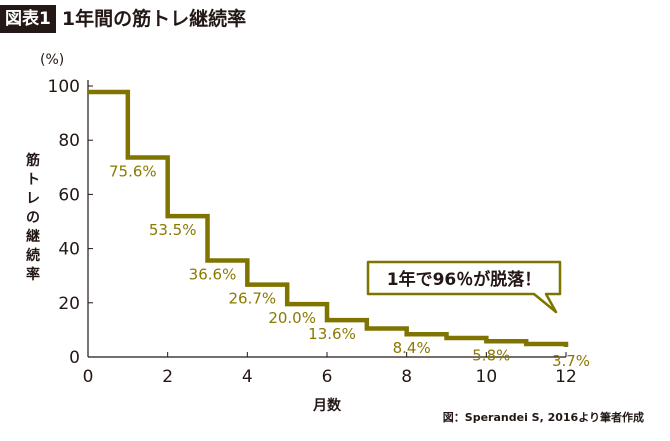  I want to click on callout-box, so click(464, 287).